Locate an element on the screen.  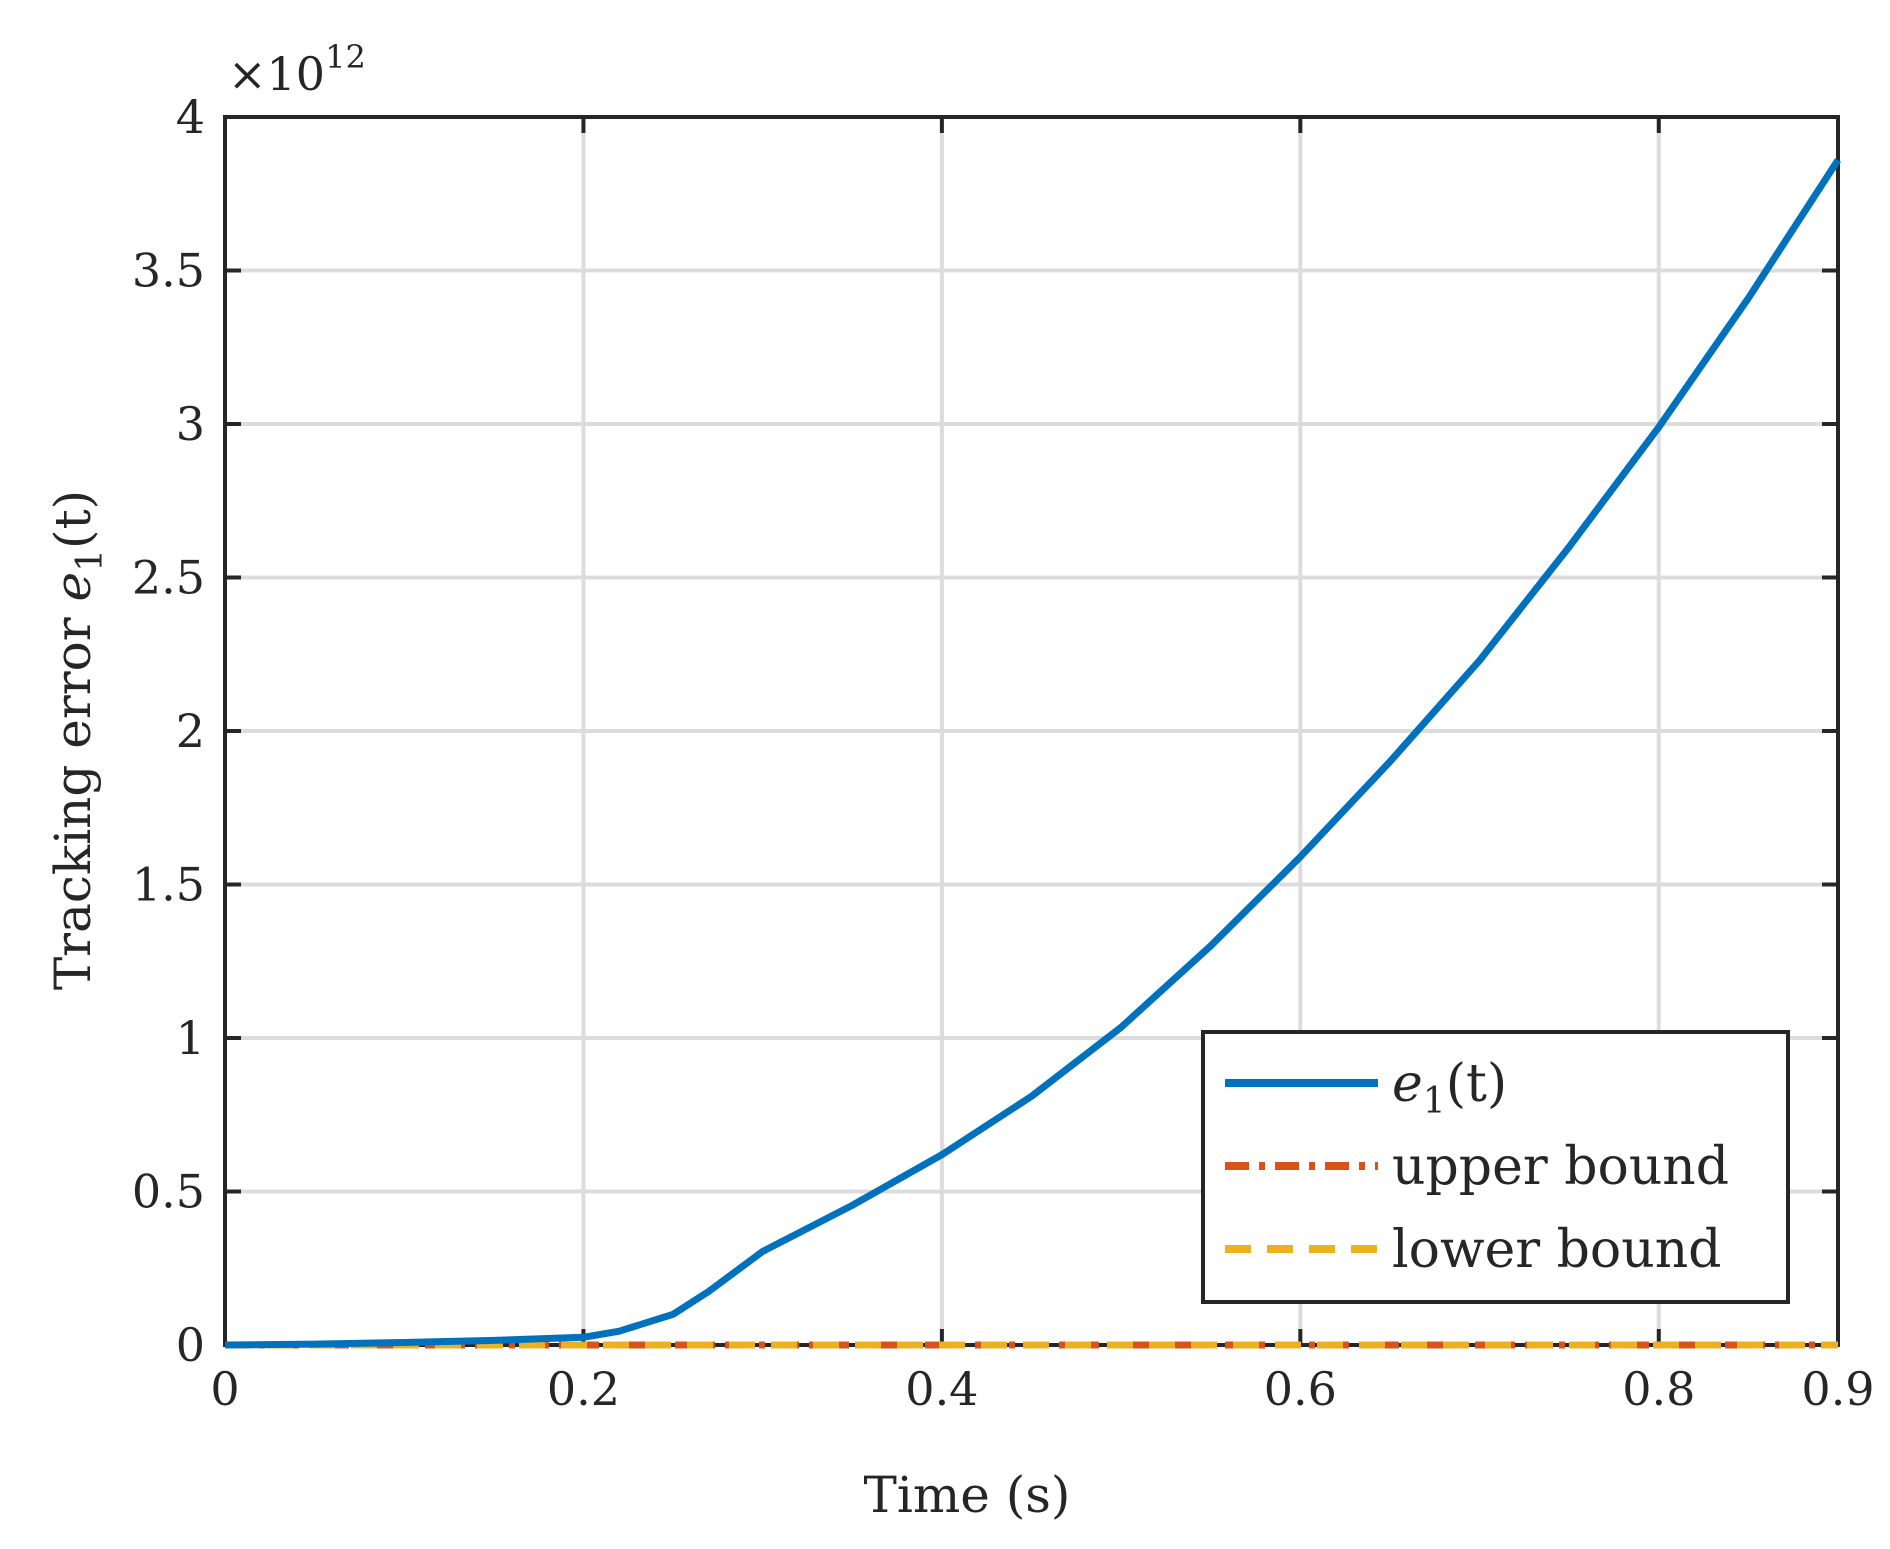
x-tick-label: 0.6 is located at coordinates (1300, 1389).